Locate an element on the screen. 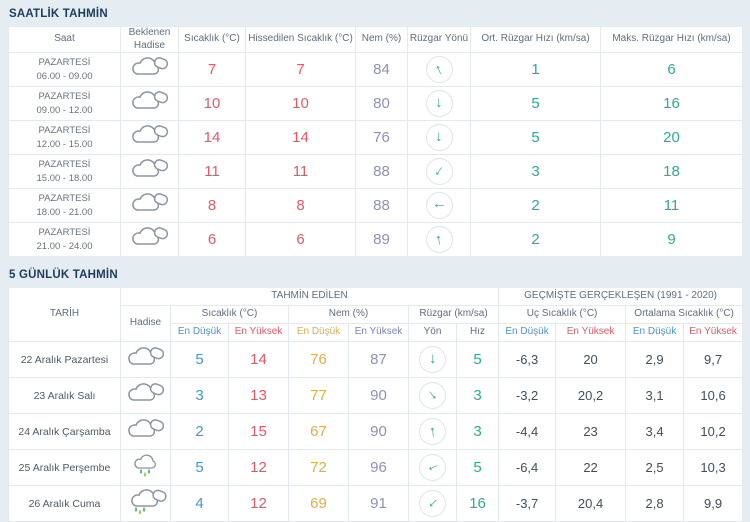 Image resolution: width=750 pixels, height=522 pixels. col-group-average-temp: Ortalama Sıcaklık (°C) is located at coordinates (684, 314).